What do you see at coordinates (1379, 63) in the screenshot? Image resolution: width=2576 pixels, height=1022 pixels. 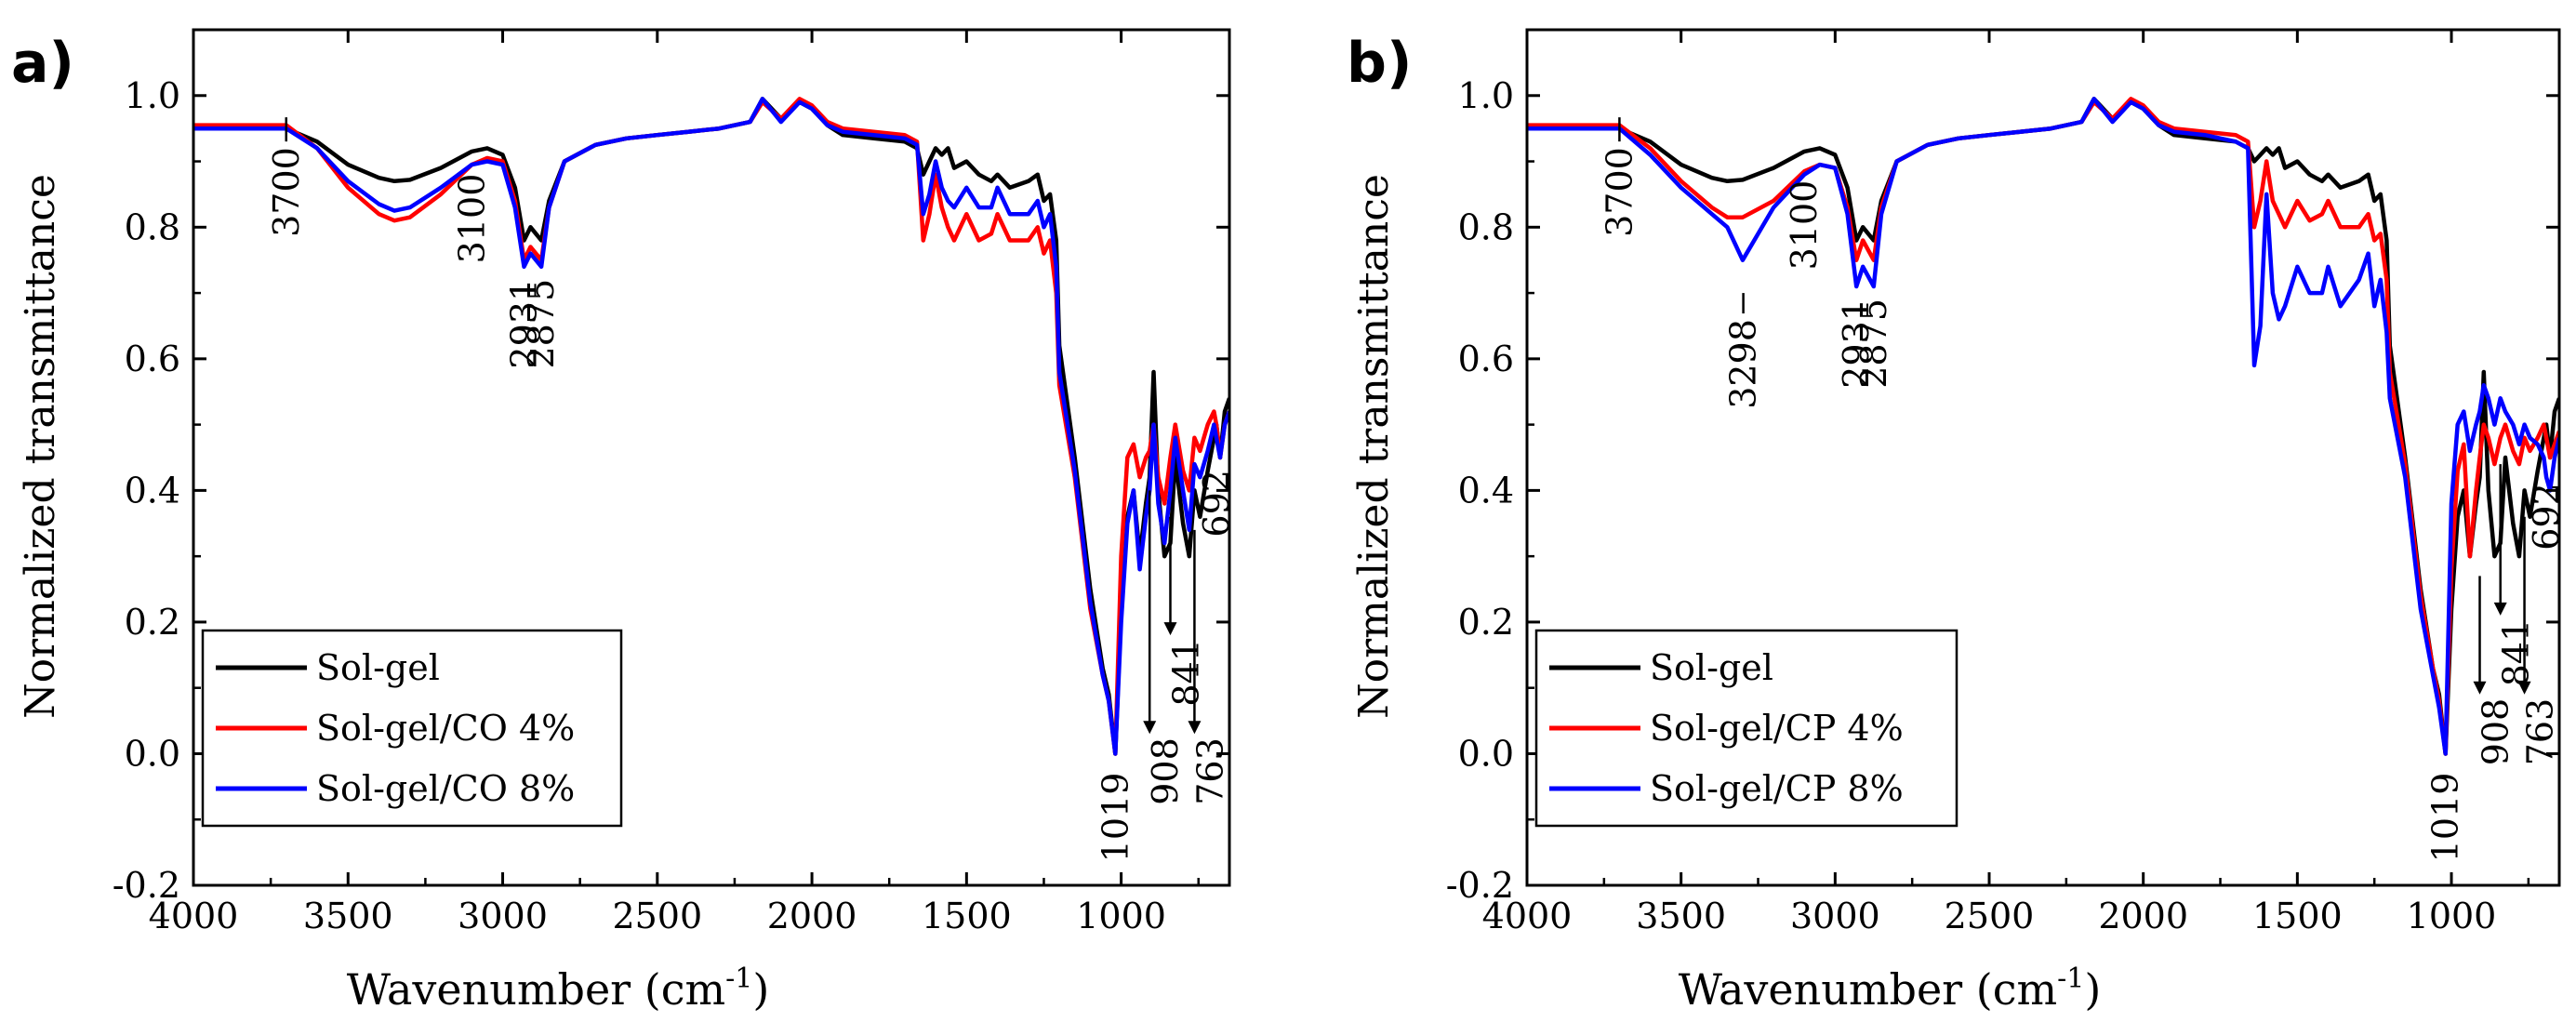 I see `panel-label: b)` at bounding box center [1379, 63].